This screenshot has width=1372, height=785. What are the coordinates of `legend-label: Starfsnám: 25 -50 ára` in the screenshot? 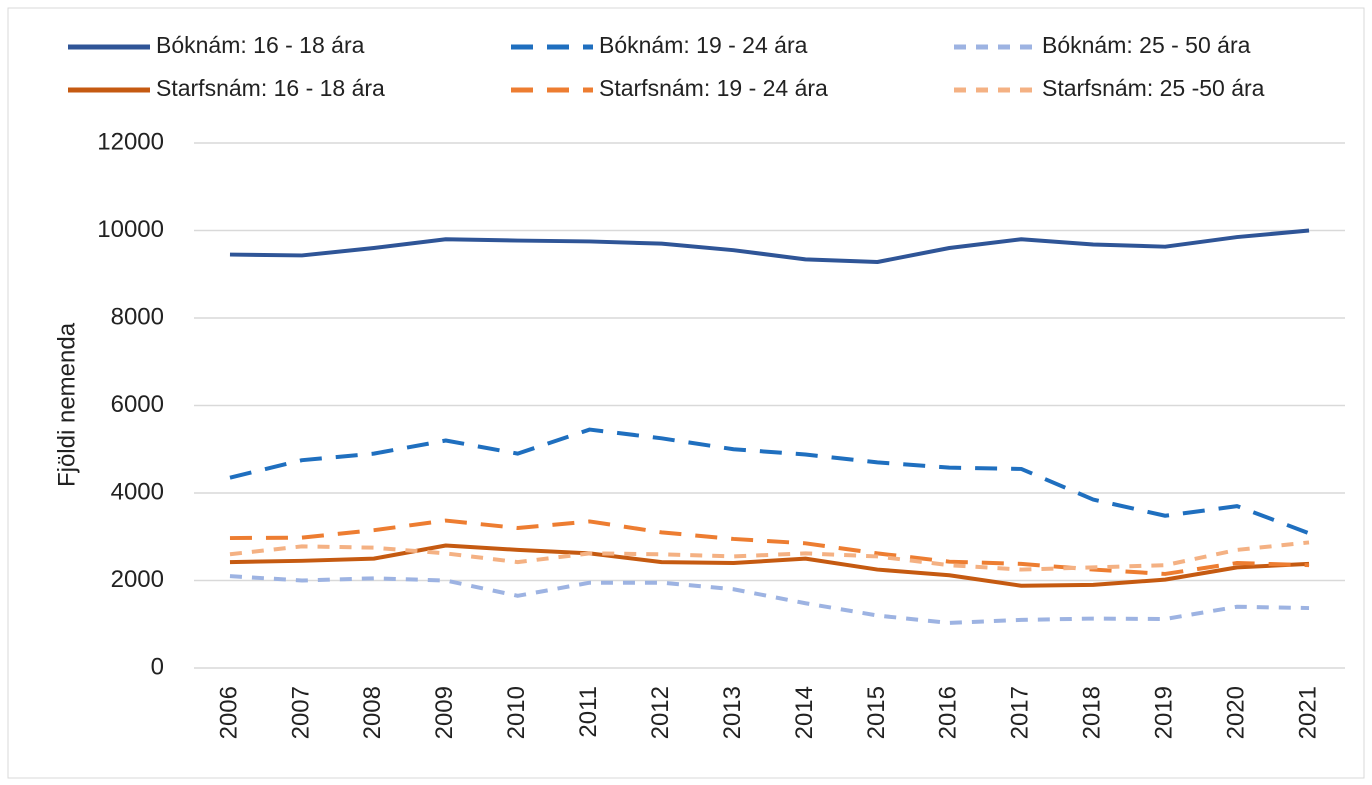 It's located at (1153, 88).